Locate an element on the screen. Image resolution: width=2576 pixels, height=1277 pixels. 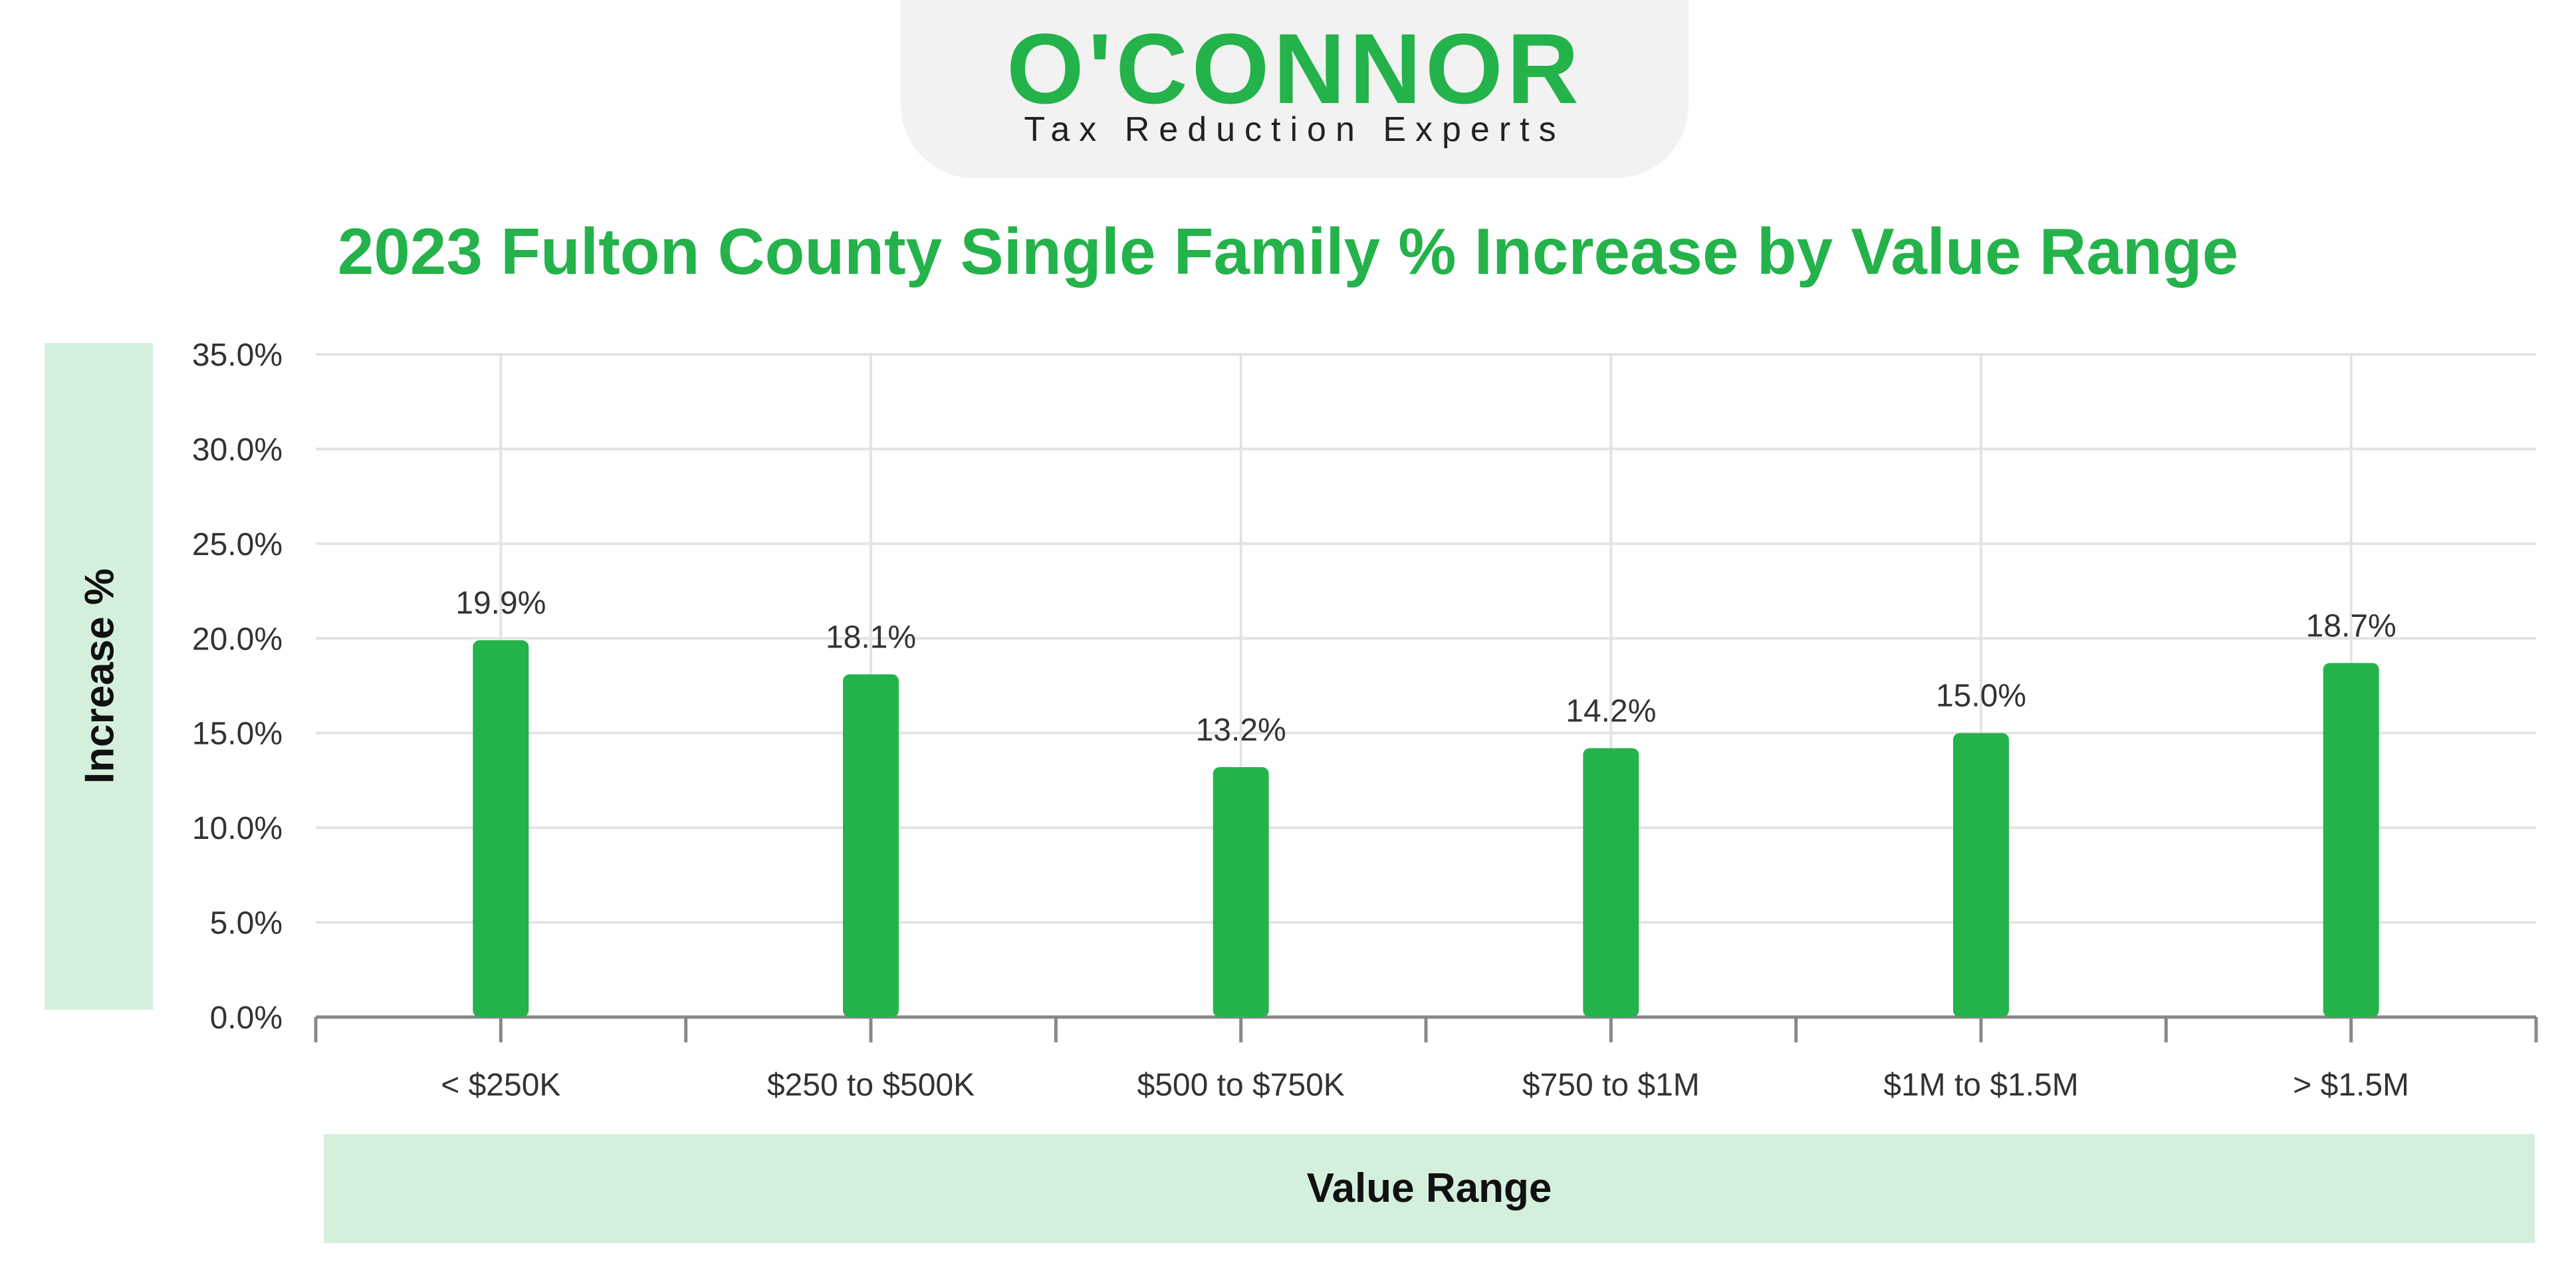
y-tick-label: 30.0% is located at coordinates (237, 449).